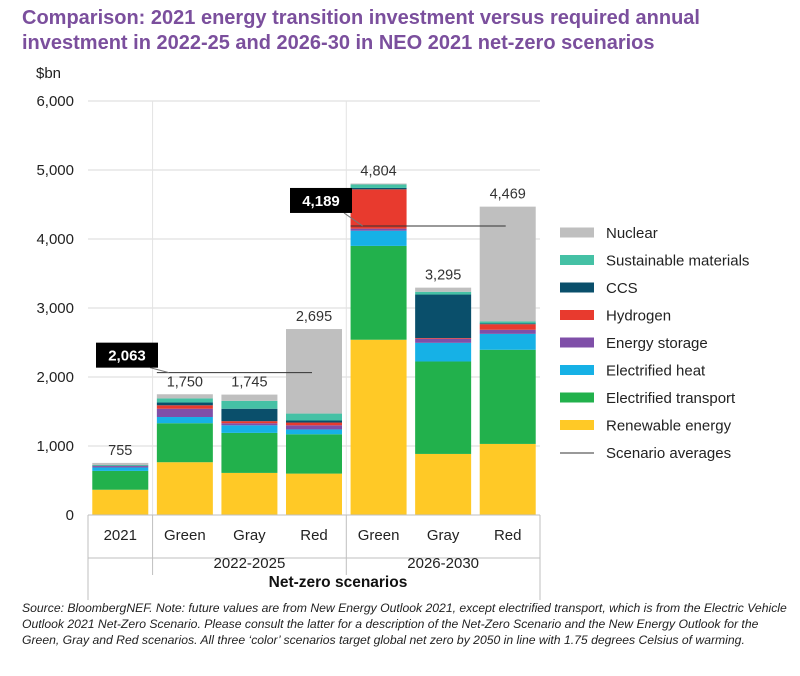  I want to click on y-axis-label: $bn, so click(48, 73).